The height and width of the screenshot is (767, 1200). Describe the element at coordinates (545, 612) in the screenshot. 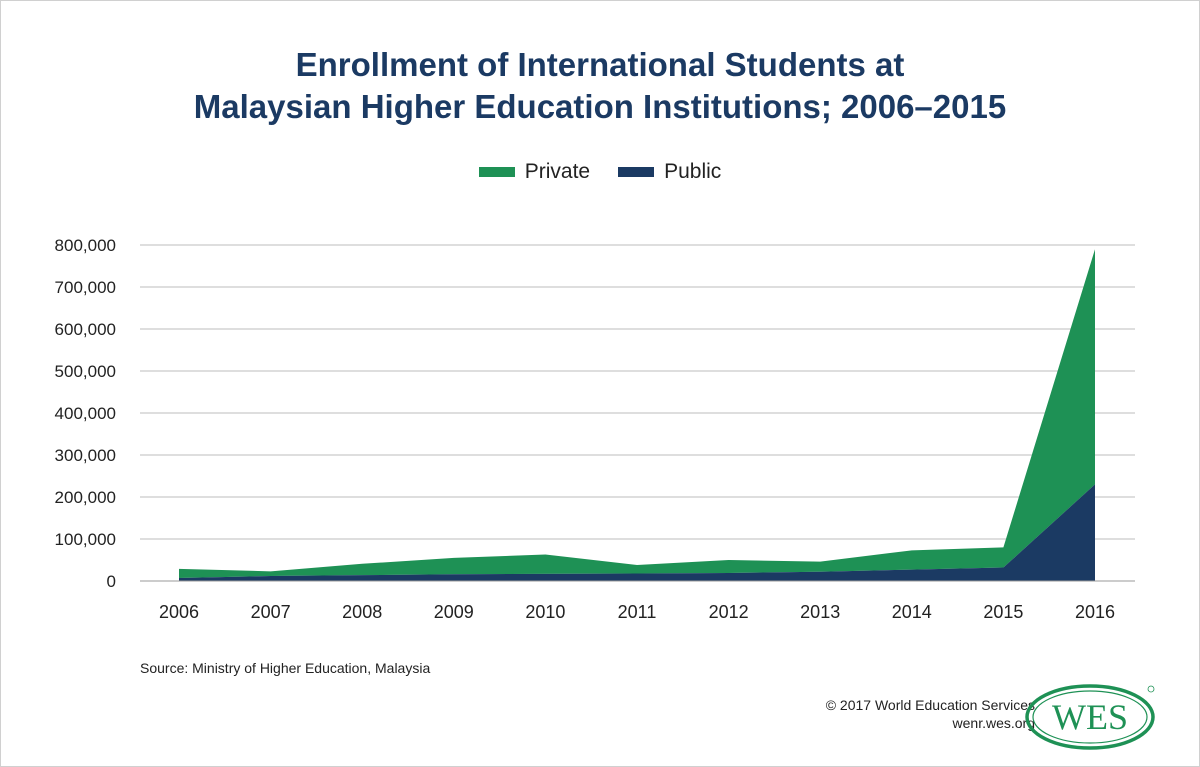

I see `x-tick-label: 2010` at that location.